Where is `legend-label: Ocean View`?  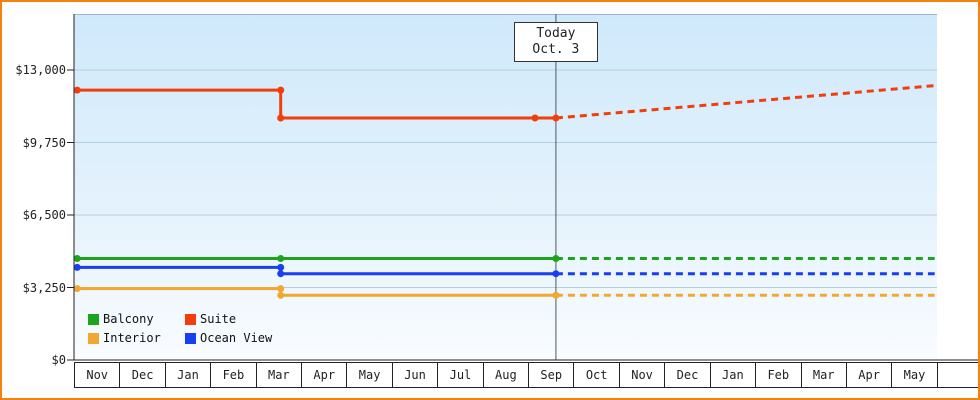
legend-label: Ocean View is located at coordinates (236, 338).